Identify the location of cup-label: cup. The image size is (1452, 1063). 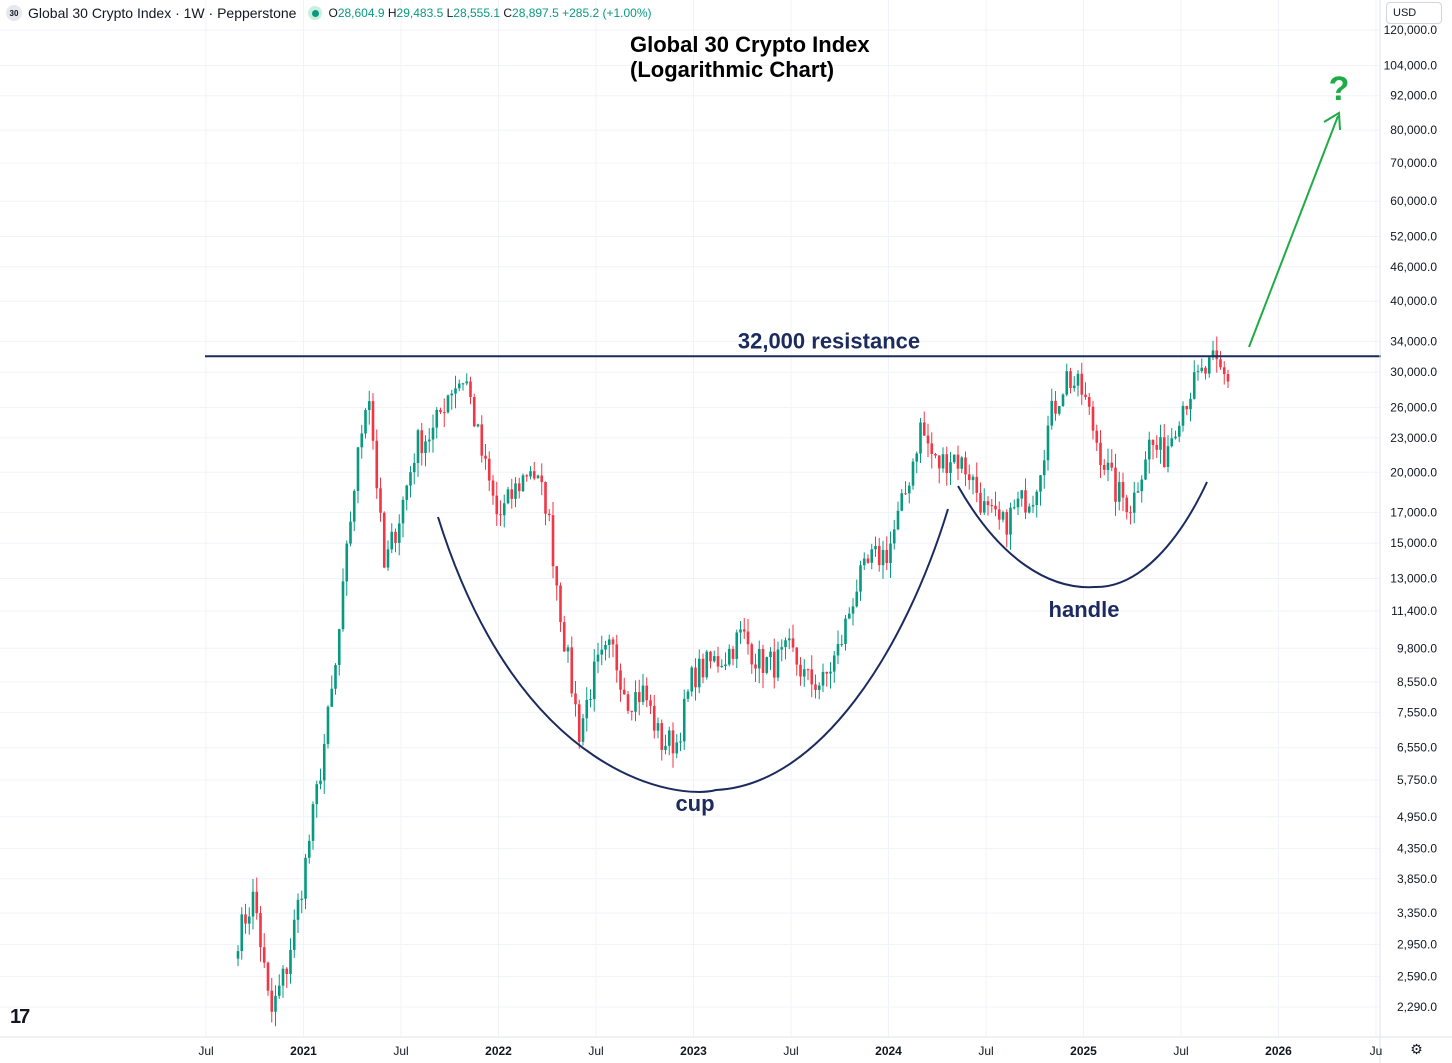
(694, 803).